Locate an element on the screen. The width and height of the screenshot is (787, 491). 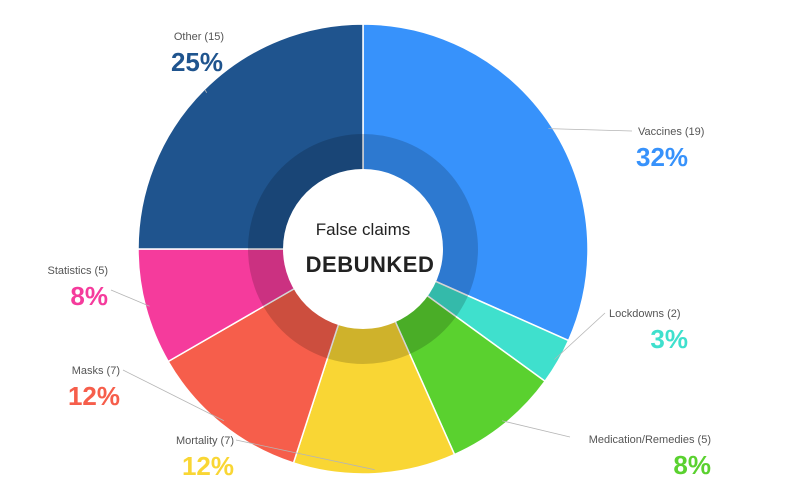
slice-label-name: Mortality (7) is located at coordinates (205, 441).